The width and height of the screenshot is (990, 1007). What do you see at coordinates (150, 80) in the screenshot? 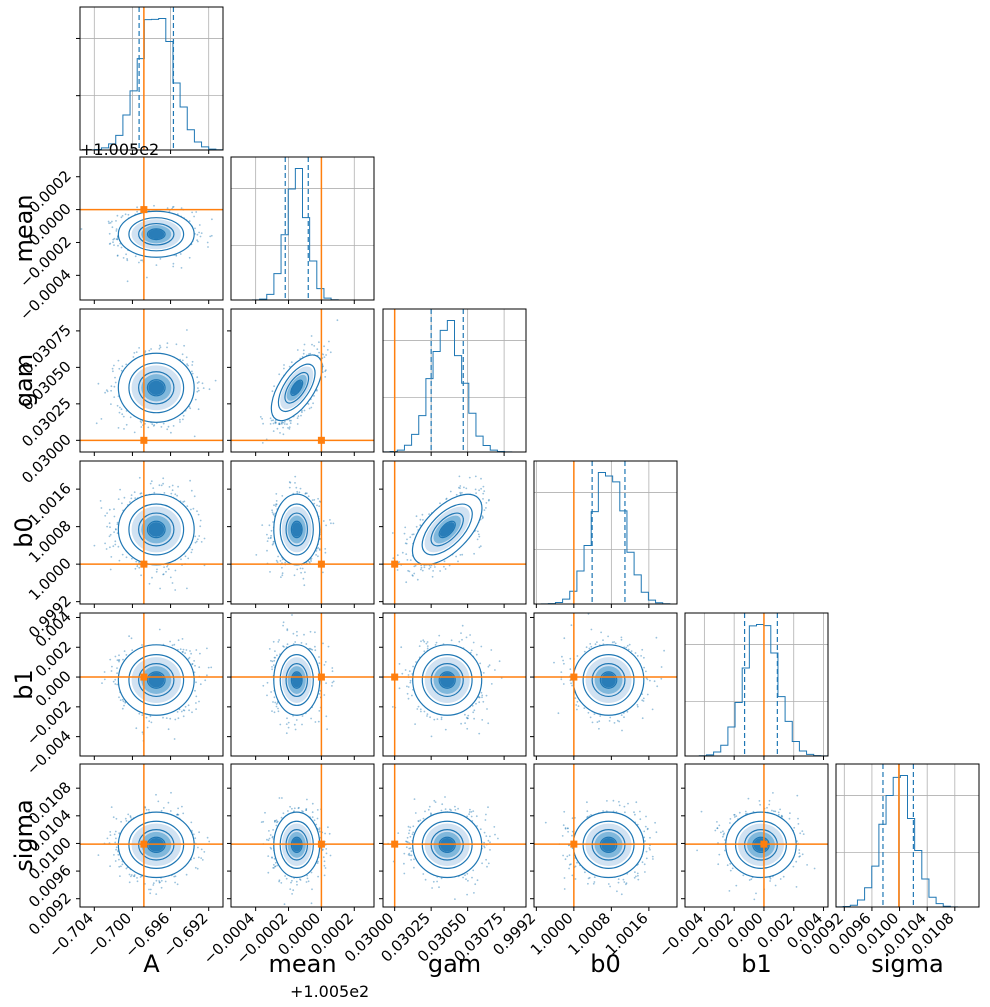
I see `panel-A-A` at bounding box center [150, 80].